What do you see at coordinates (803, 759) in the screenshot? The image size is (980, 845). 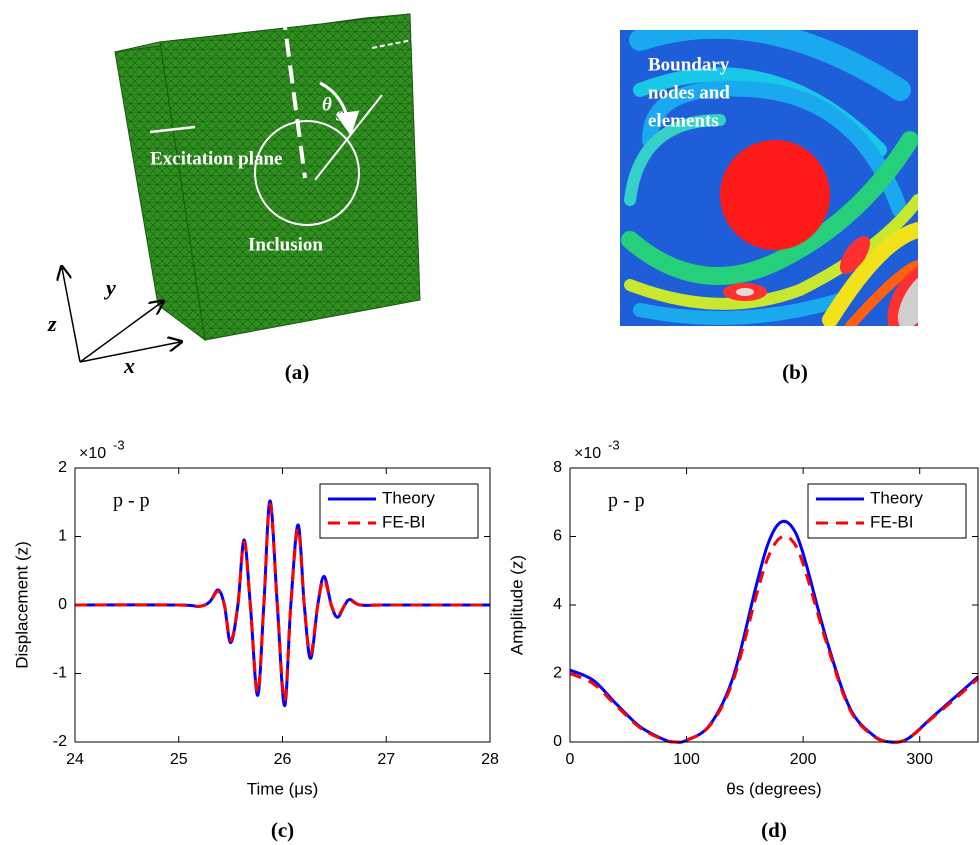 I see `x-tick-label: 200` at bounding box center [803, 759].